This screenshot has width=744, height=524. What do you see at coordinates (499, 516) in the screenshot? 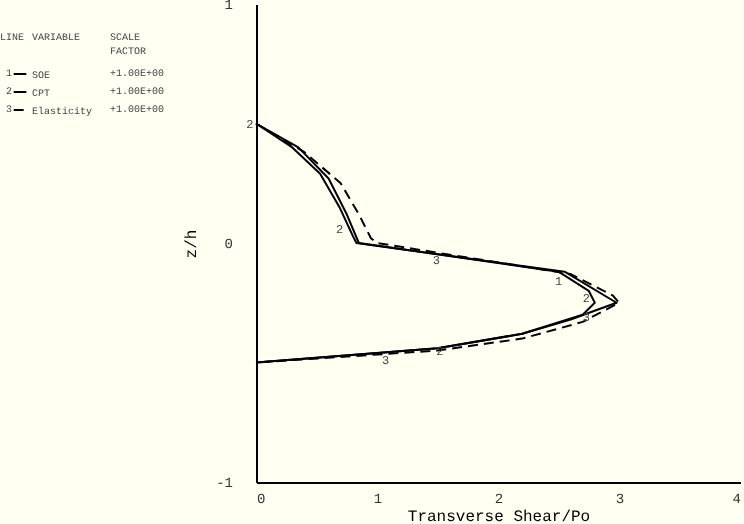
I see `x-axis-title: Transverse Shear/Po` at bounding box center [499, 516].